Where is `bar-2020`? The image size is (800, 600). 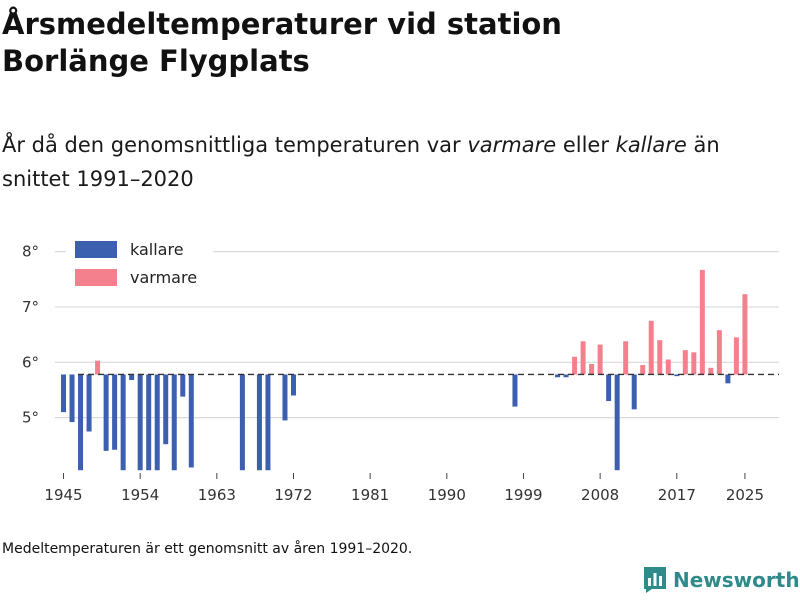
bar-2020 is located at coordinates (702, 322).